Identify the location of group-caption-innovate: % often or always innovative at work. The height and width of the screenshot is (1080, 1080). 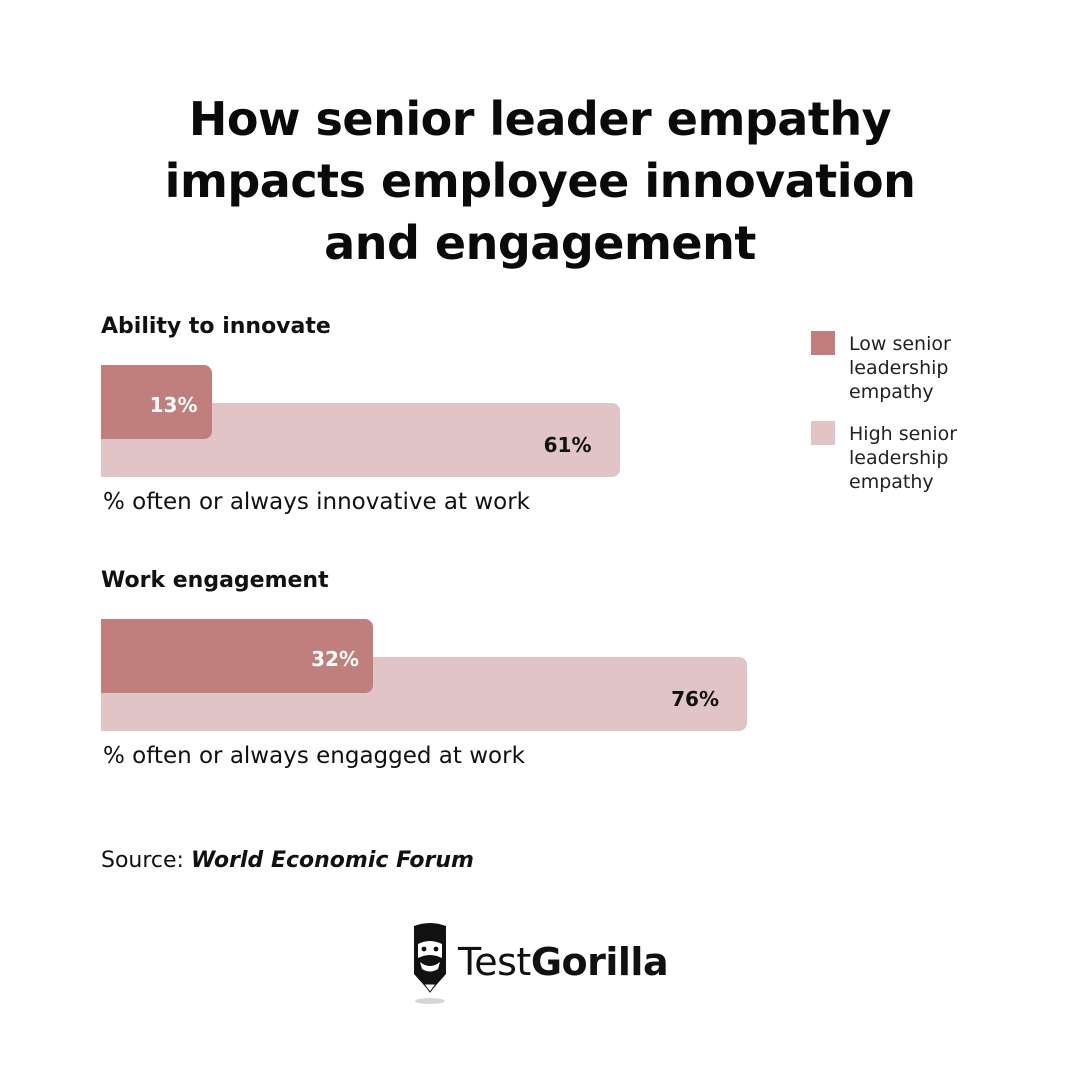
(317, 502).